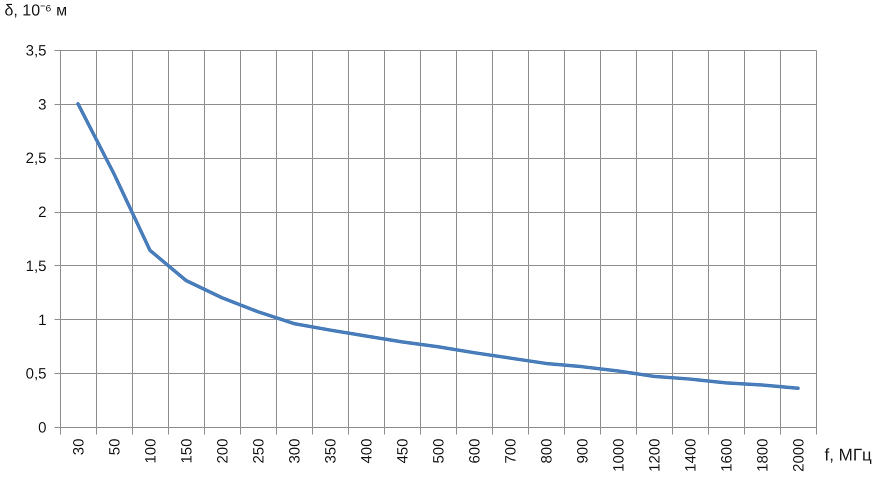  I want to click on y-tick-label: 0, so click(42, 428).